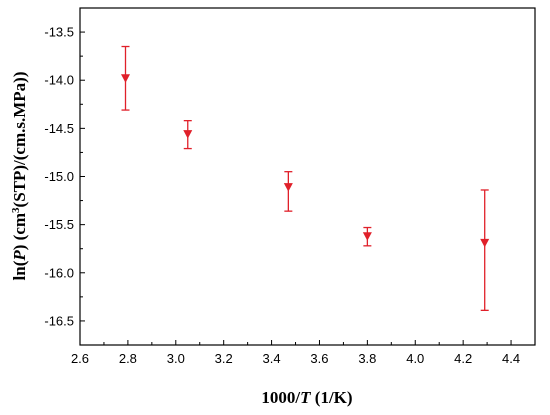 The width and height of the screenshot is (550, 415). What do you see at coordinates (463, 358) in the screenshot?
I see `x-tick-label: 4.2` at bounding box center [463, 358].